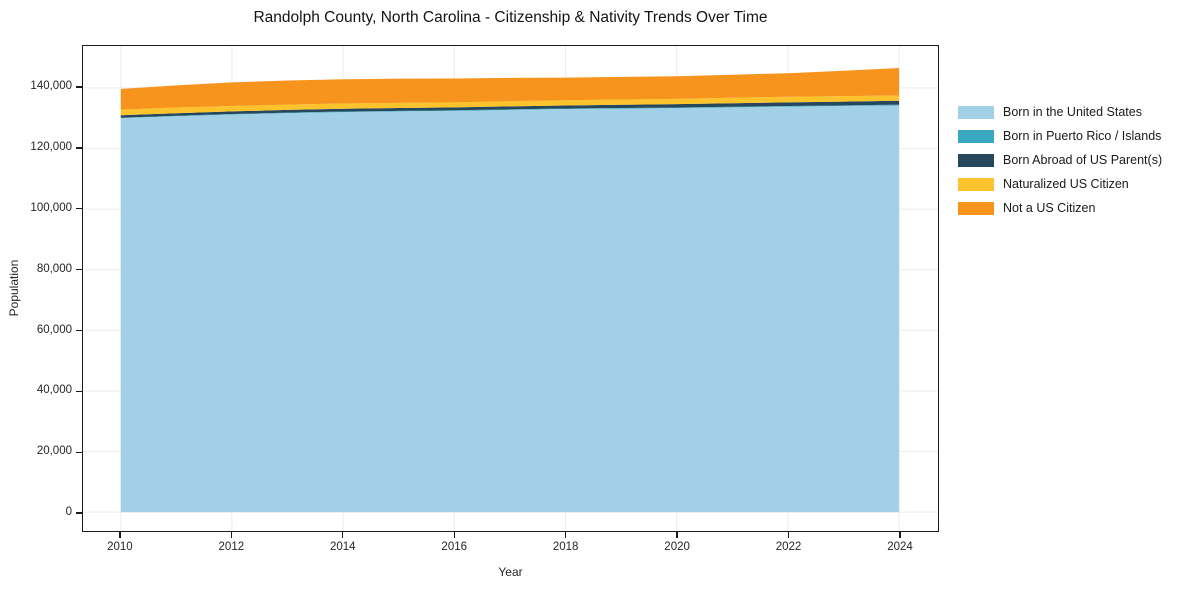 The image size is (1189, 590). I want to click on y-tick-label: 100,000, so click(51, 207).